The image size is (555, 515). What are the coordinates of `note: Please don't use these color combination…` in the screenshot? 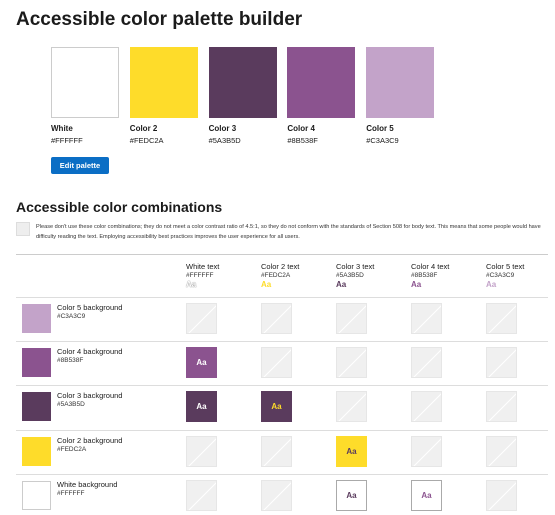 It's located at (288, 232).